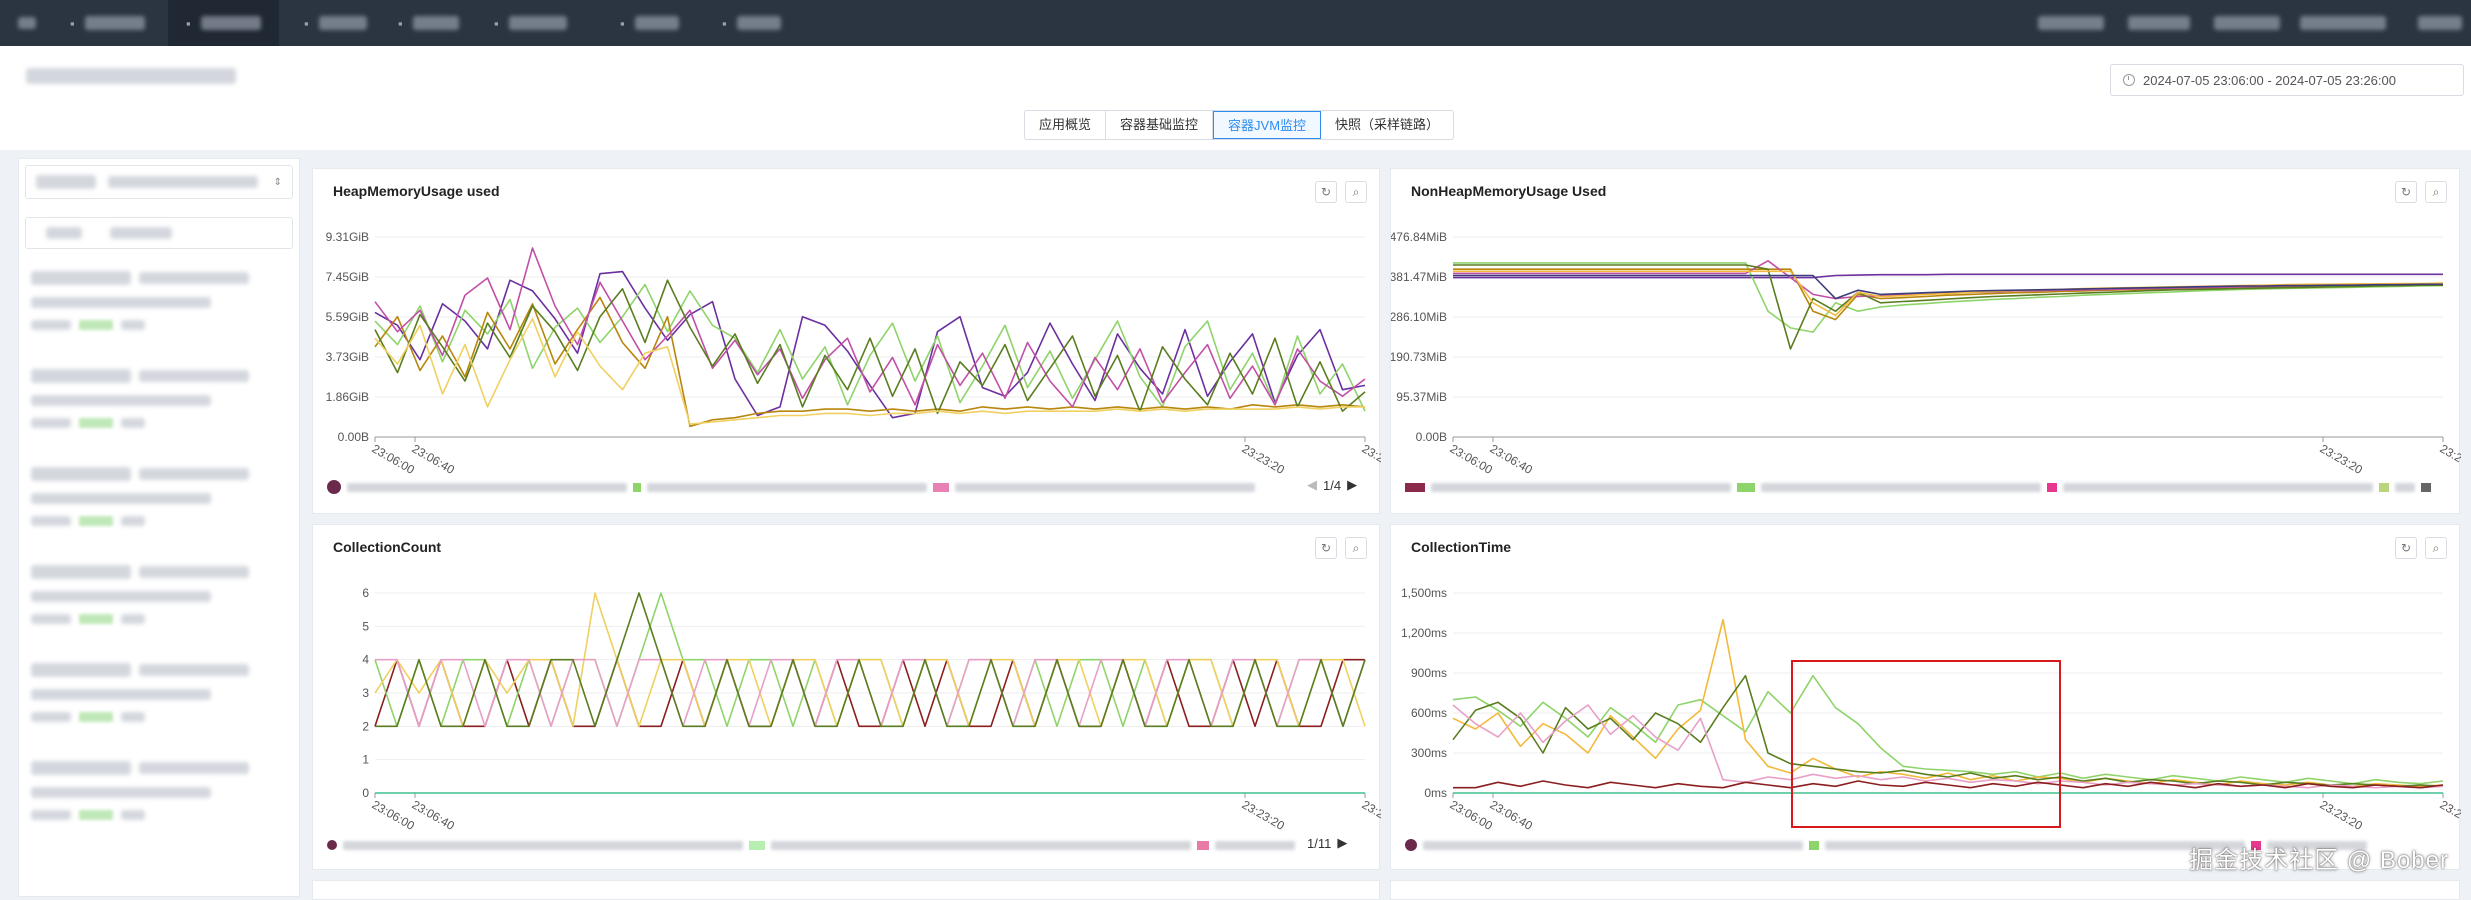 The width and height of the screenshot is (2471, 900). I want to click on nav-item-4: ▪, so click(428, 23).